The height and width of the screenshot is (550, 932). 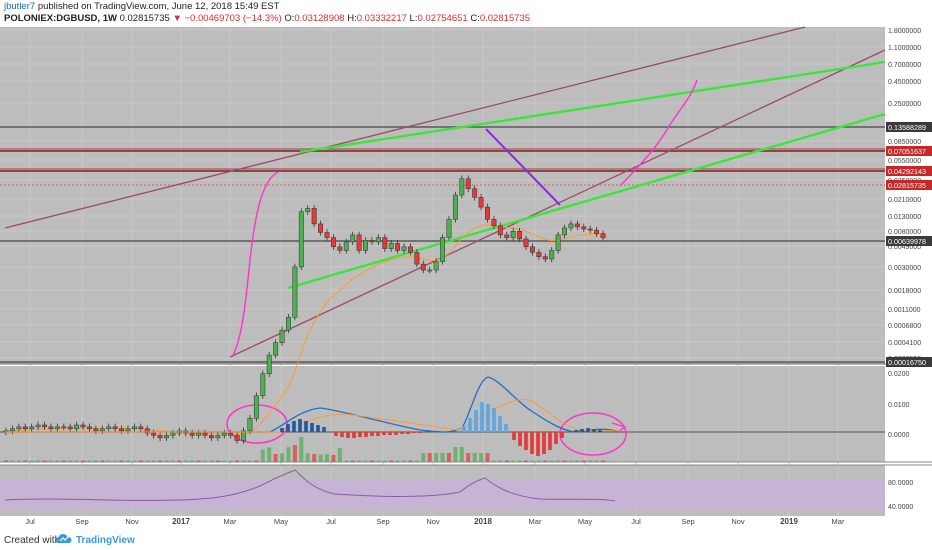 What do you see at coordinates (32, 540) in the screenshot?
I see `created-with-text: Created with` at bounding box center [32, 540].